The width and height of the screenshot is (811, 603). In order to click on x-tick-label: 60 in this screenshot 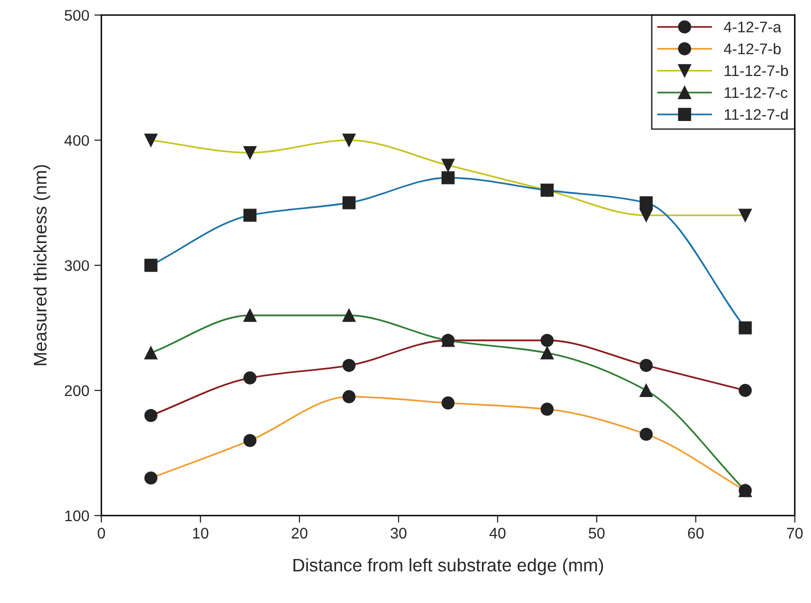, I will do `click(696, 533)`.